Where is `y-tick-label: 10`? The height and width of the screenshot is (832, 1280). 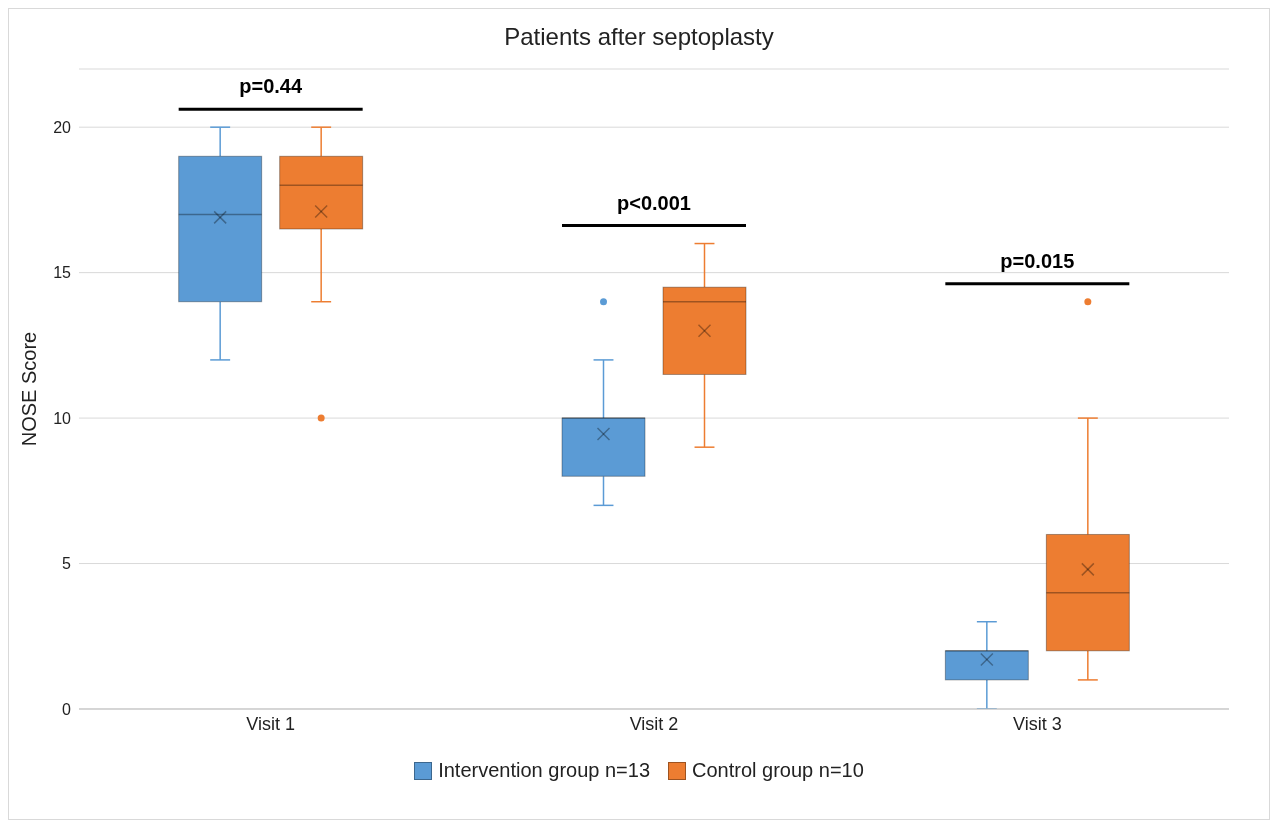
y-tick-label: 10 is located at coordinates (62, 418).